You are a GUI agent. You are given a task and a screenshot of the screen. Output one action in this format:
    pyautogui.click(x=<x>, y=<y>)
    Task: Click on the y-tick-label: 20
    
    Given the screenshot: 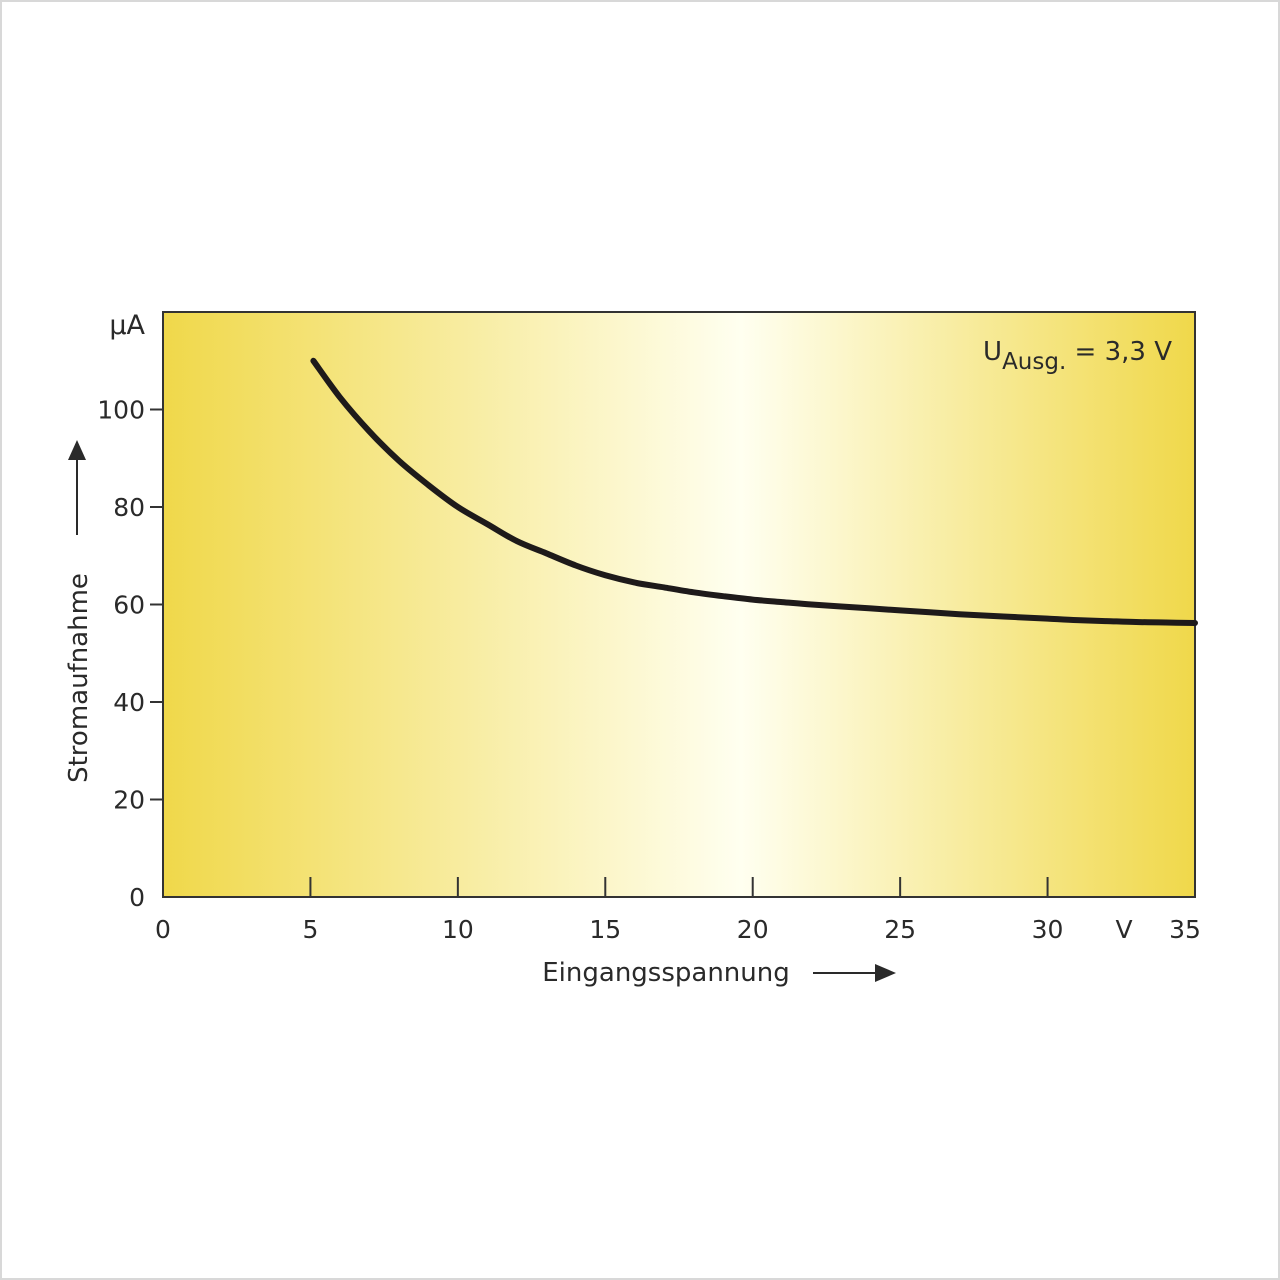 What is the action you would take?
    pyautogui.click(x=129, y=800)
    